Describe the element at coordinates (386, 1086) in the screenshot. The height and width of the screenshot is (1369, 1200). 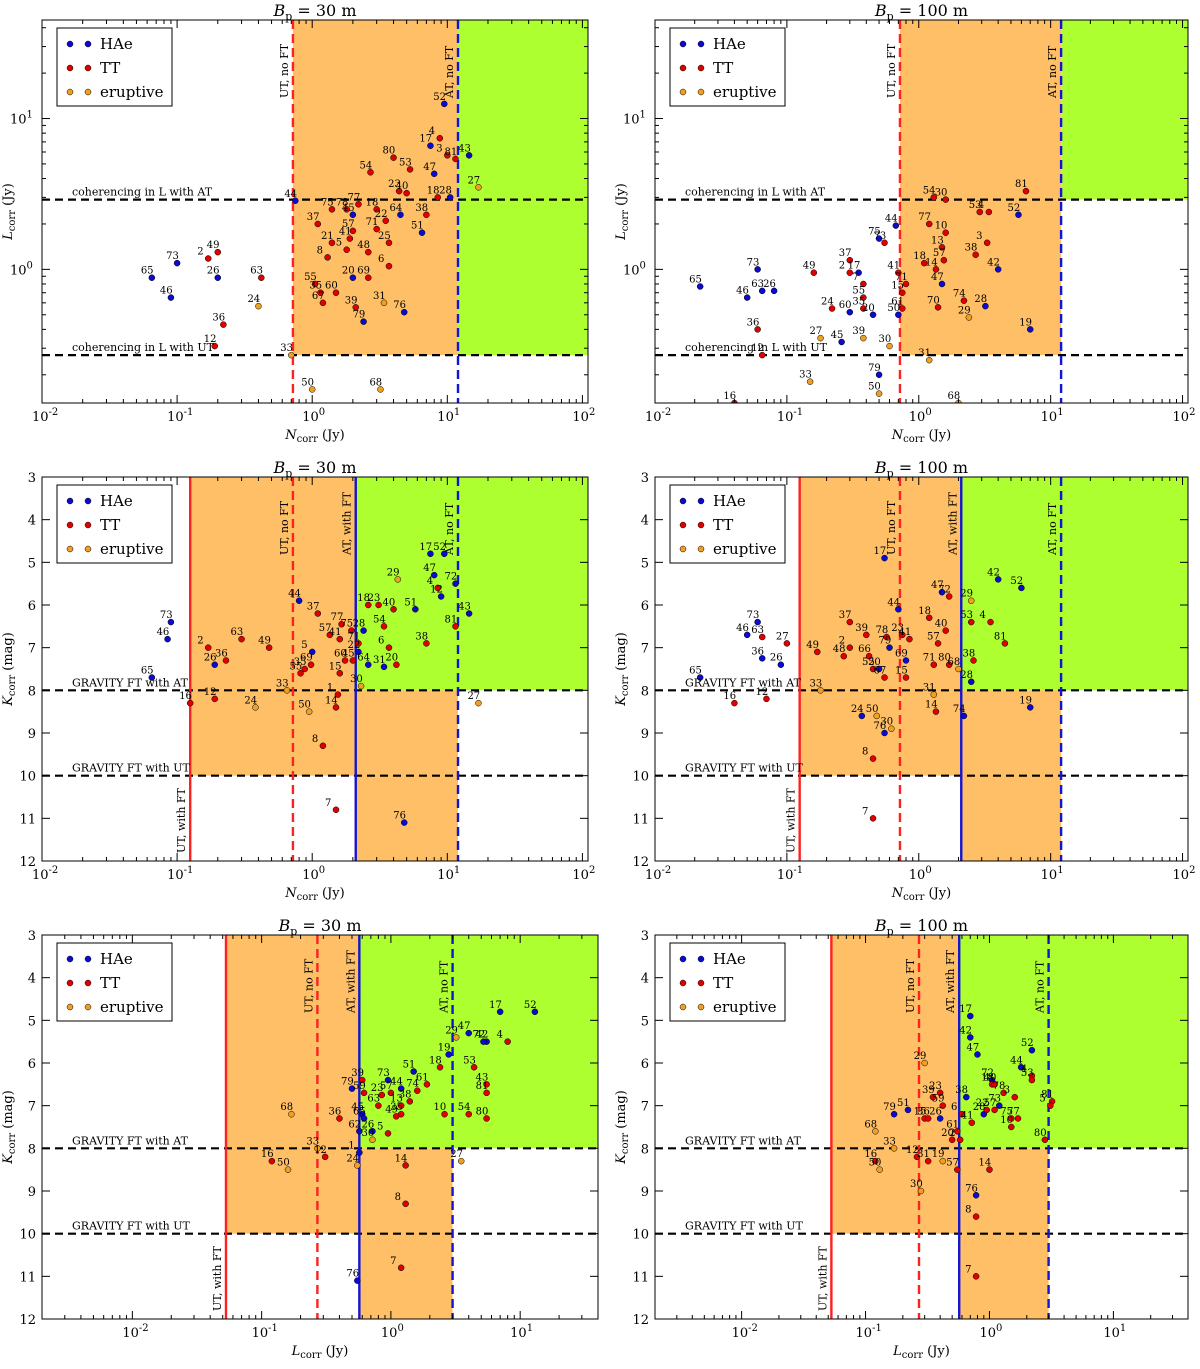
I see `point-label-57: 57` at that location.